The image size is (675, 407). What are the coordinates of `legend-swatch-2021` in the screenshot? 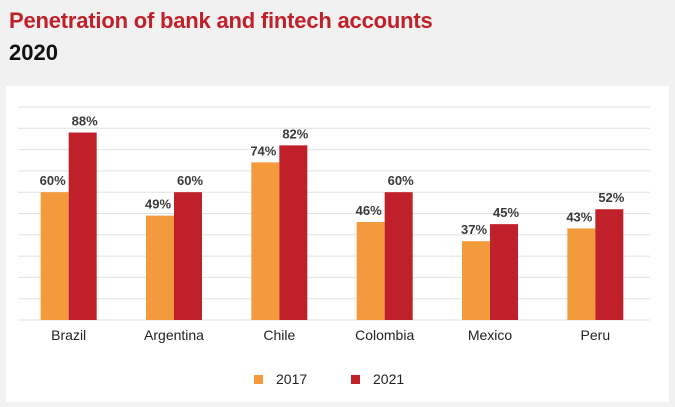 It's located at (355, 379).